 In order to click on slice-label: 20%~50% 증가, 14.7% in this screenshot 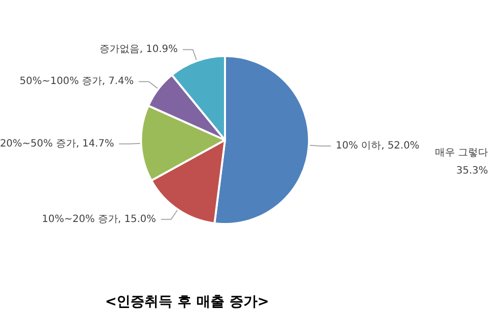, I will do `click(57, 144)`.